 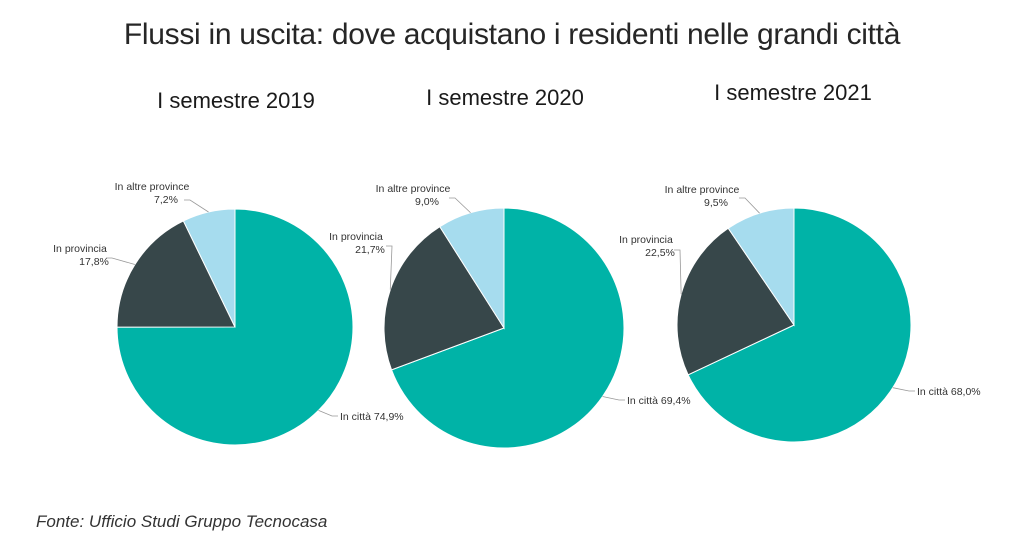 What do you see at coordinates (182, 521) in the screenshot?
I see `source-note: Fonte: Ufficio Studi Gruppo Tecnocasa` at bounding box center [182, 521].